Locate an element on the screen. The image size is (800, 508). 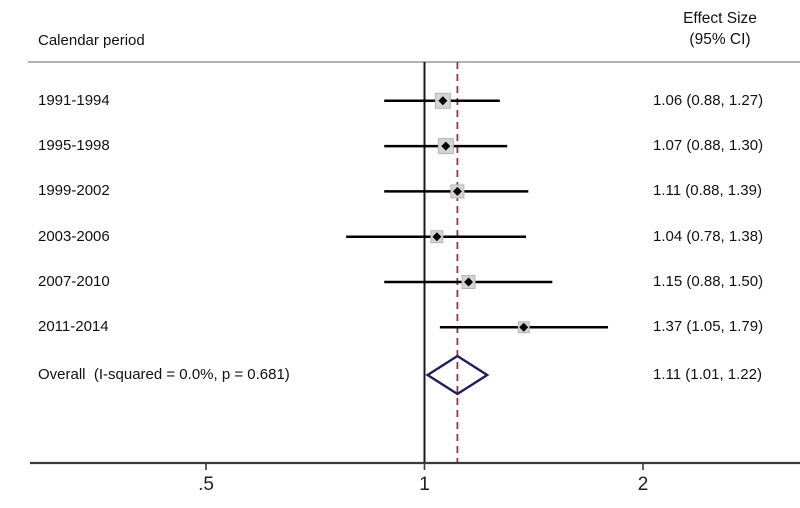
column-header-effect: Effect Size (95% CI) is located at coordinates (720, 29).